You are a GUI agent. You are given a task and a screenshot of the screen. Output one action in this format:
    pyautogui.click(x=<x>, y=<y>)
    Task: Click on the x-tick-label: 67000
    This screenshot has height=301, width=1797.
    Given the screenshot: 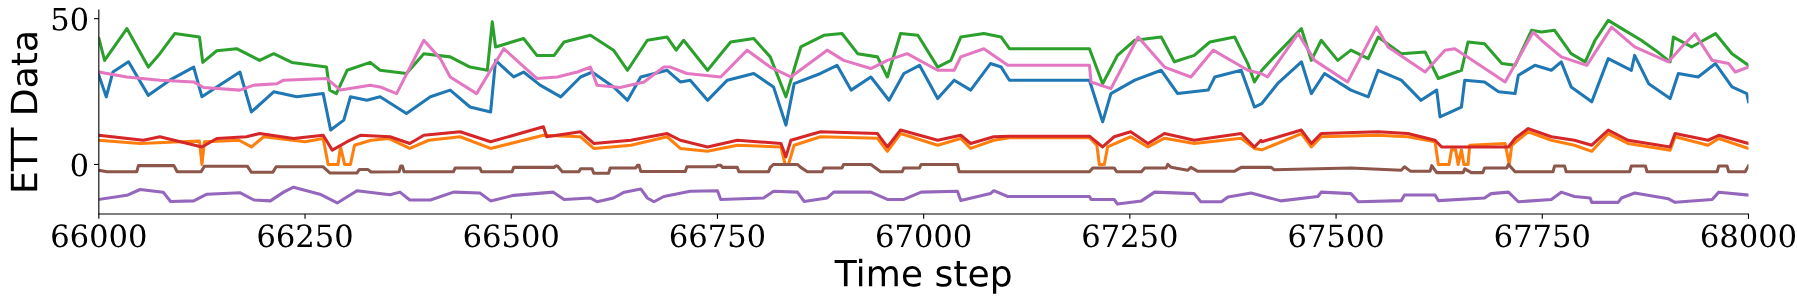 What is the action you would take?
    pyautogui.click(x=924, y=236)
    